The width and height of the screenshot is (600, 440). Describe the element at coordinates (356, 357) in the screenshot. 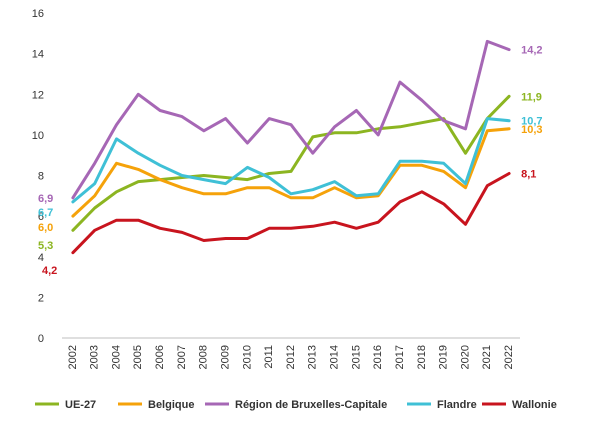

I see `x-tick-label: 2015` at that location.